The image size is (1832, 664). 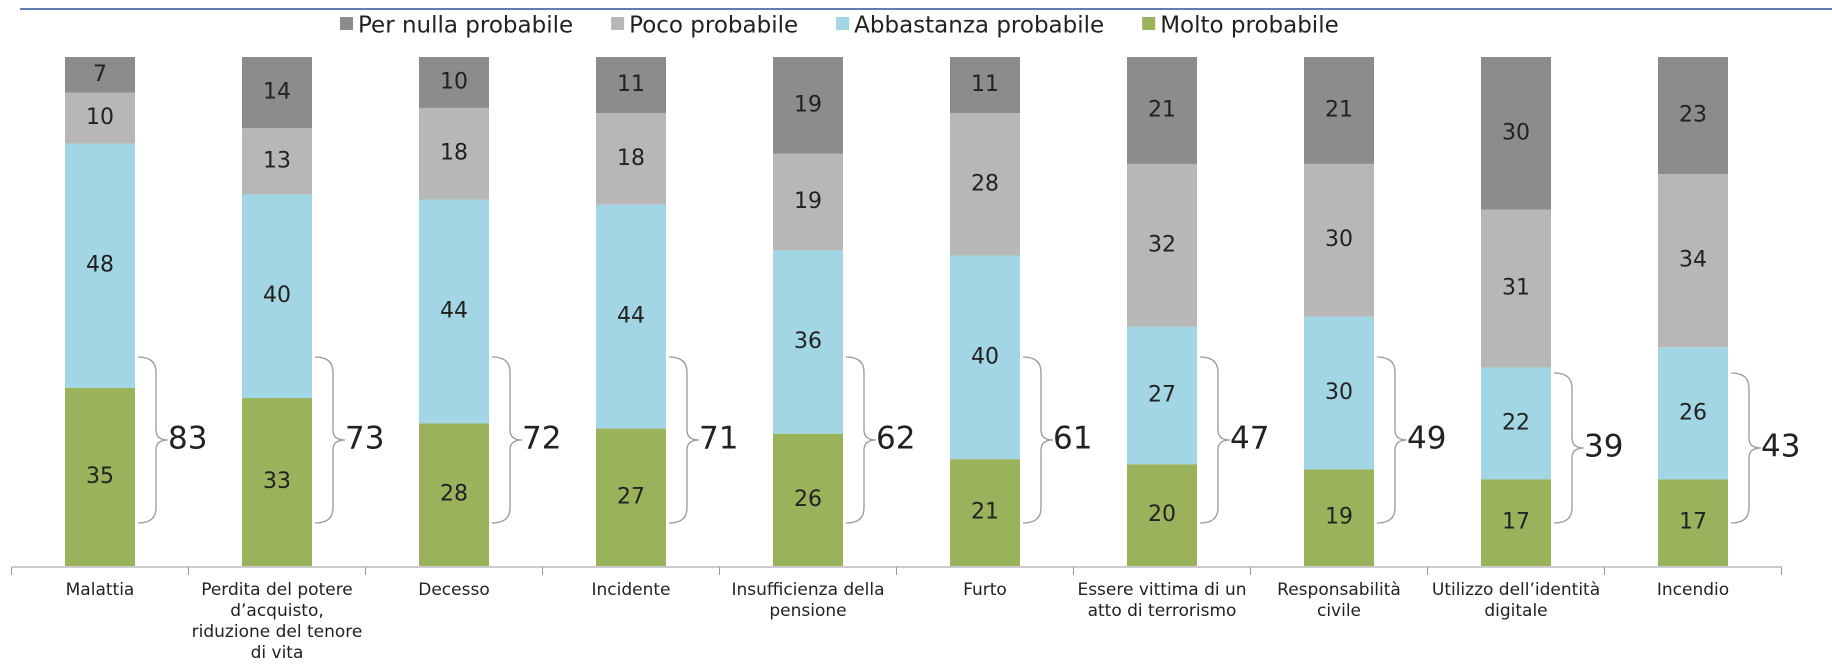 I want to click on value-label: 33, so click(x=277, y=481).